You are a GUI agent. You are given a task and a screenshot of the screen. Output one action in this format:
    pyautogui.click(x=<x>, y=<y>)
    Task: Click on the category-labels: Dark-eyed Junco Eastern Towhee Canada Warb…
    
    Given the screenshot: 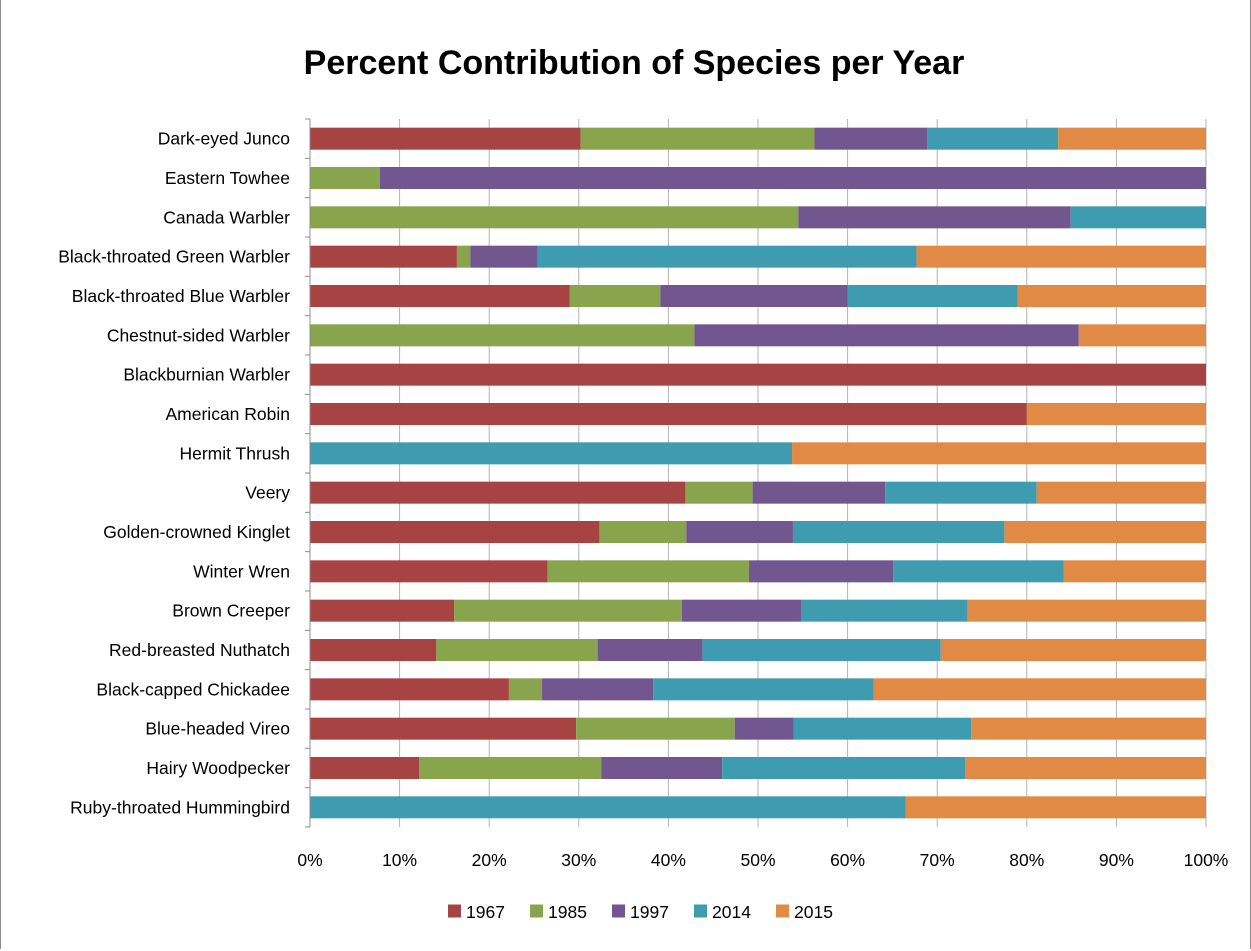 What is the action you would take?
    pyautogui.click(x=174, y=473)
    